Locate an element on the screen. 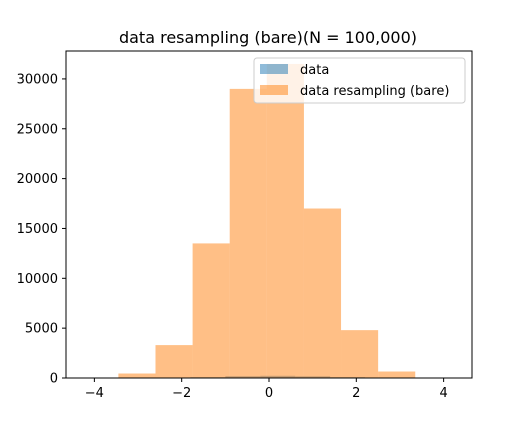  y-tick-label-6: 30000 is located at coordinates (37, 79).